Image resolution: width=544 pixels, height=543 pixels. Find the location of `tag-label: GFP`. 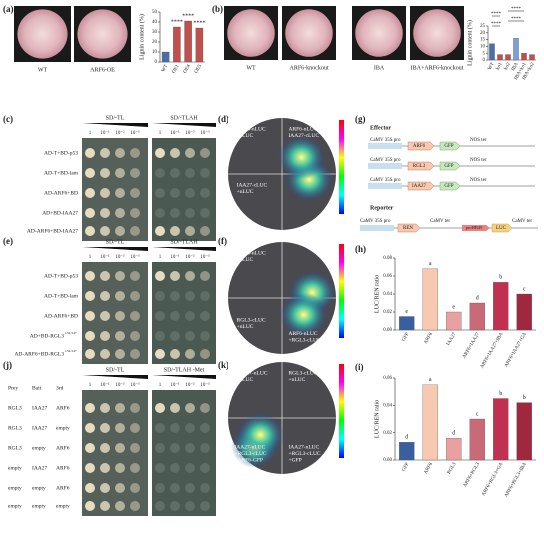

tag-label: GFP is located at coordinates (448, 186).